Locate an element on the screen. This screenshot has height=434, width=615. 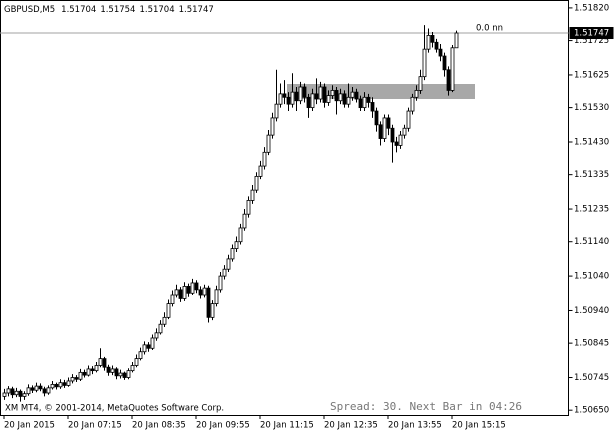
y-tick-label: 1.50940 is located at coordinates (591, 311).